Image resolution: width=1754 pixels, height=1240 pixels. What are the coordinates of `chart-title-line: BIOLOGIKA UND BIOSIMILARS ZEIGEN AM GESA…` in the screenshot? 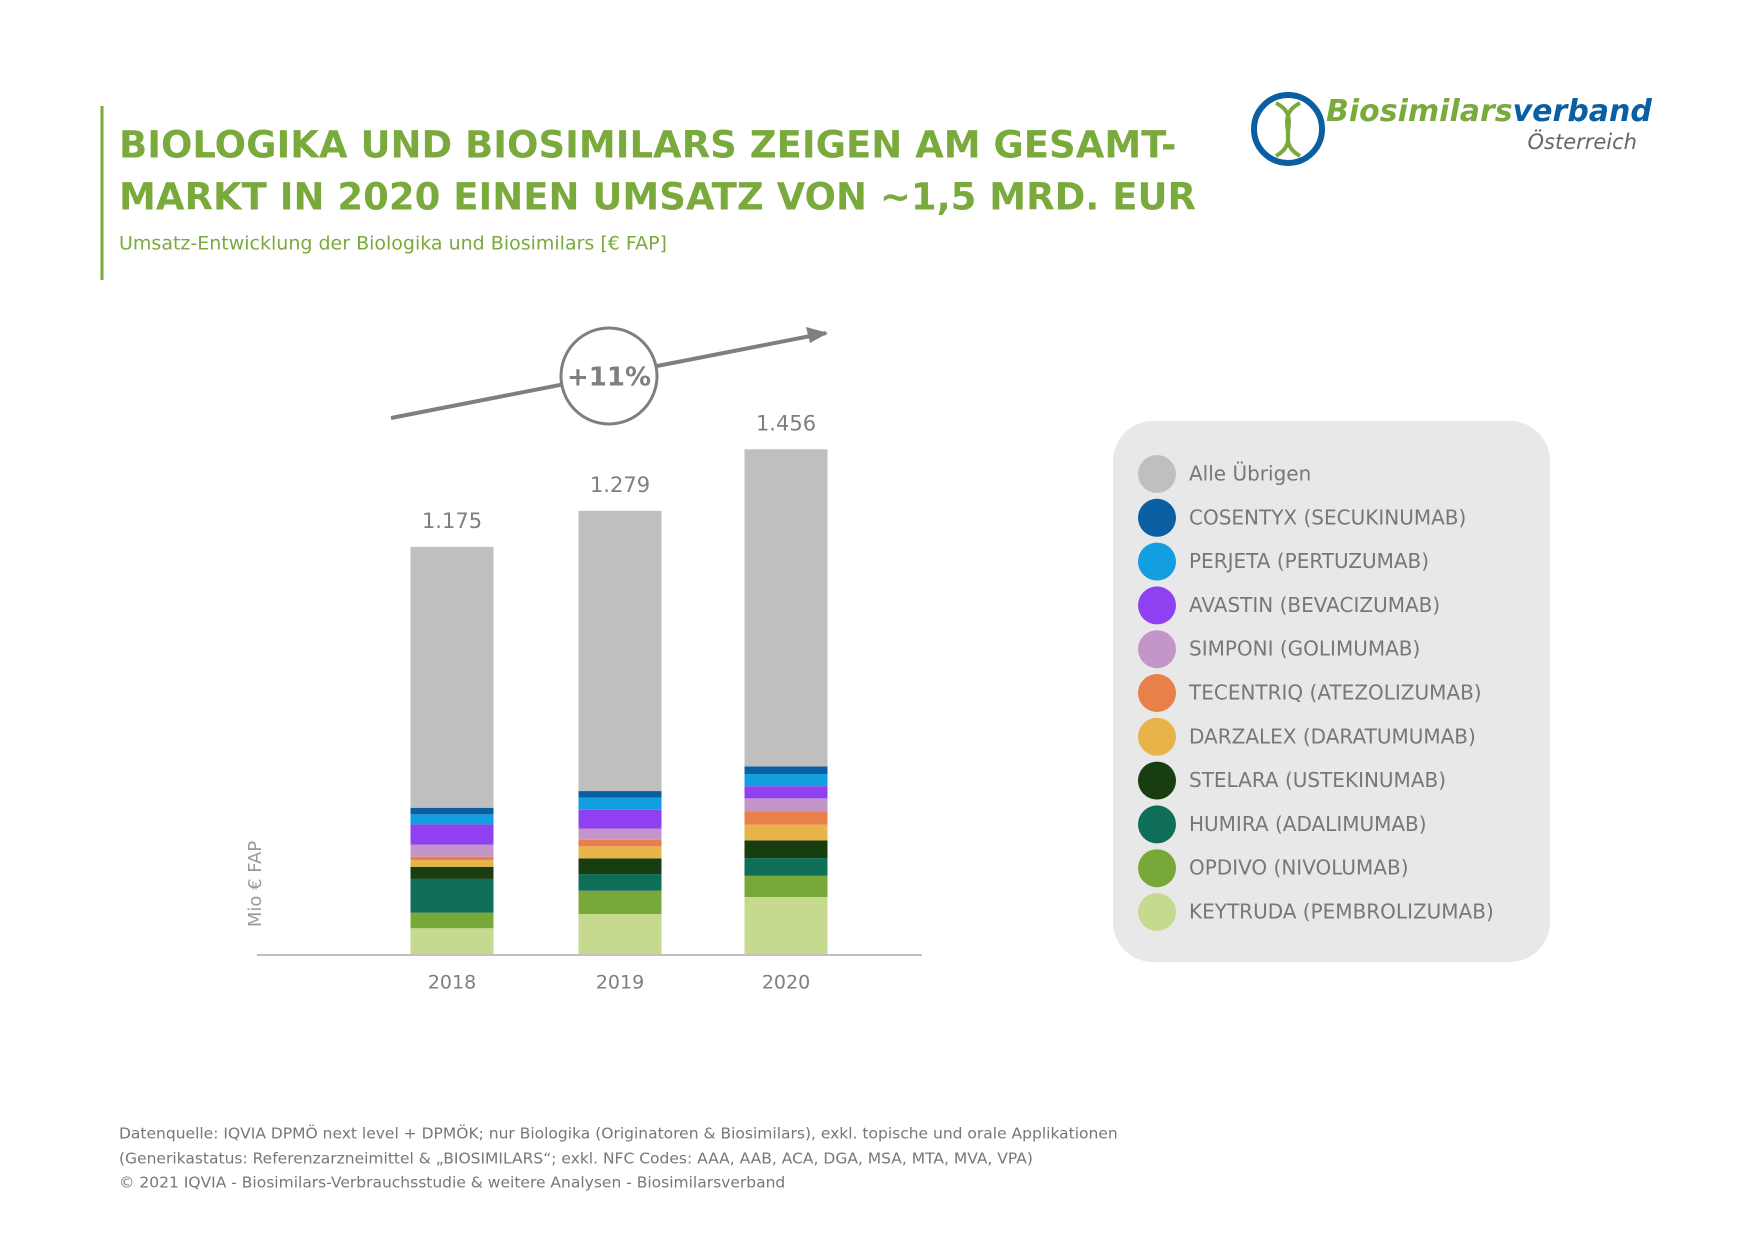 It's located at (647, 145).